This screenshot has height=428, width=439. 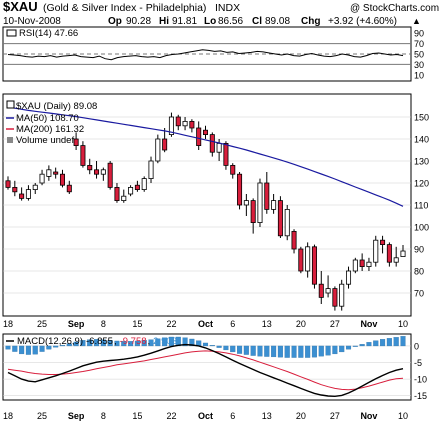 I want to click on x-tick-label: 10, so click(x=403, y=324).